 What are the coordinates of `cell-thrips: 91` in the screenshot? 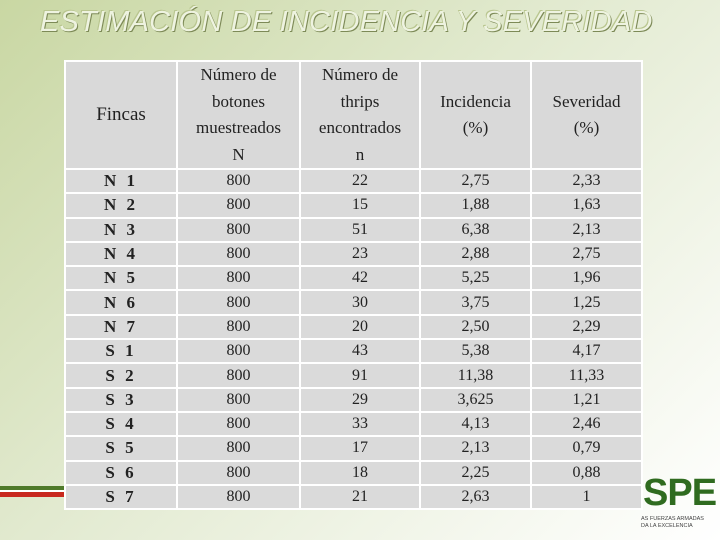 It's located at (360, 375).